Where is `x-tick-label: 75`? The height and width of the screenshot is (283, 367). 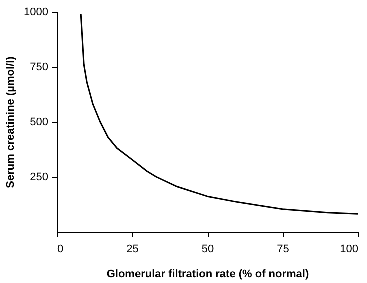
x-tick-label: 75 is located at coordinates (283, 250).